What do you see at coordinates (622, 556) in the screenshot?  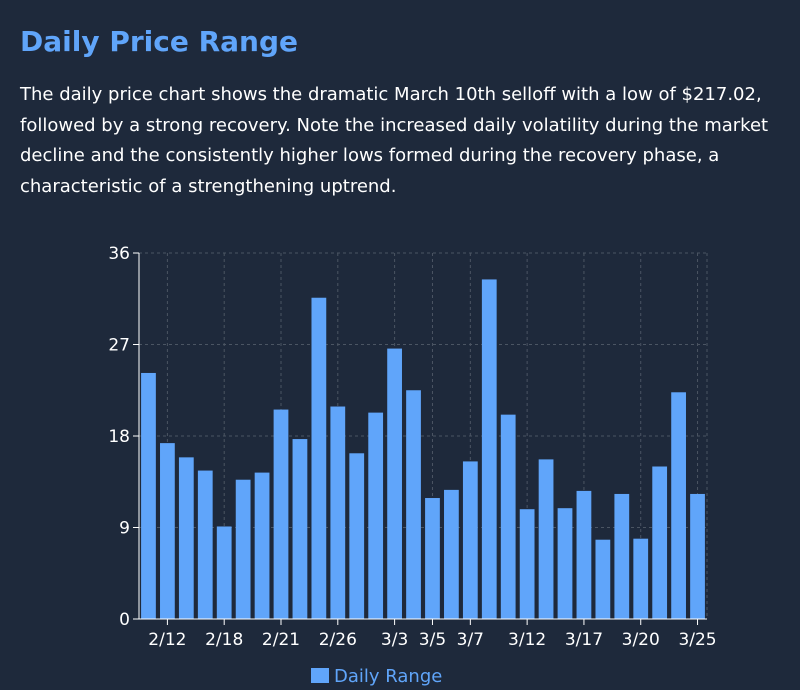 I see `bar-3/19` at bounding box center [622, 556].